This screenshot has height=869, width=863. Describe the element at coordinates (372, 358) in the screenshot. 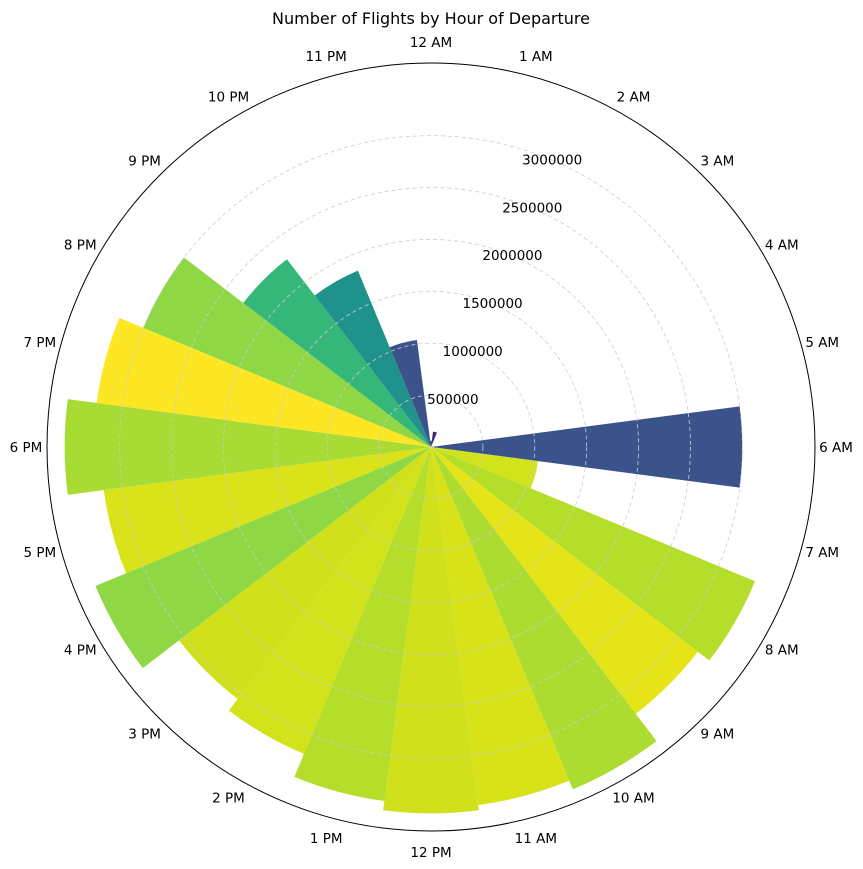

I see `bar-10-pm` at that location.